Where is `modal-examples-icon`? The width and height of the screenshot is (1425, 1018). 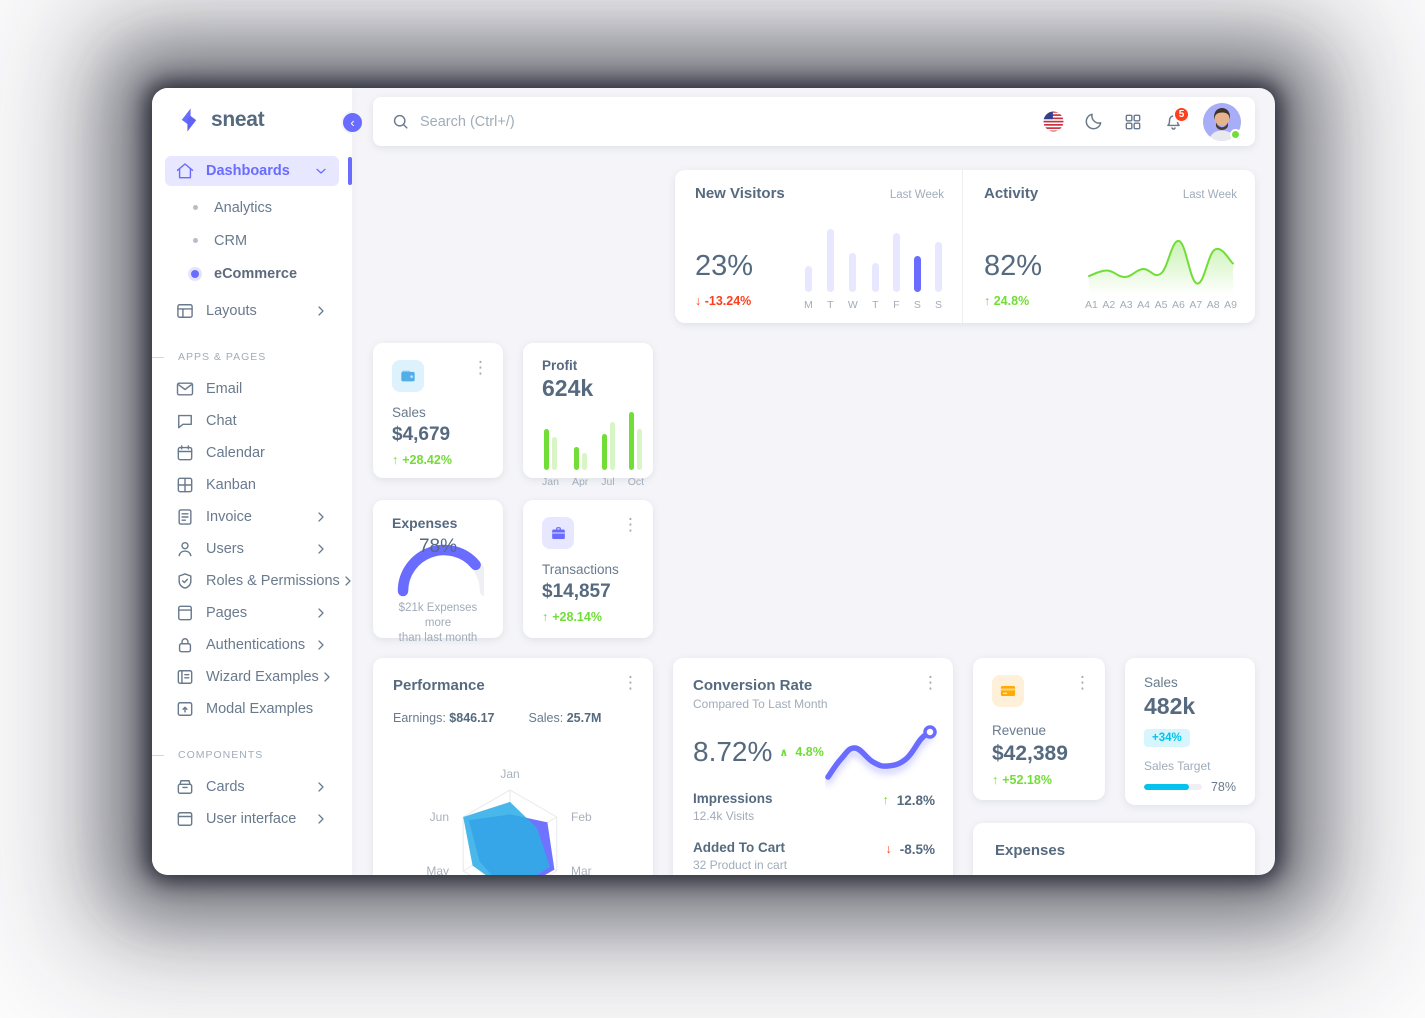
modal-examples-icon is located at coordinates (185, 709).